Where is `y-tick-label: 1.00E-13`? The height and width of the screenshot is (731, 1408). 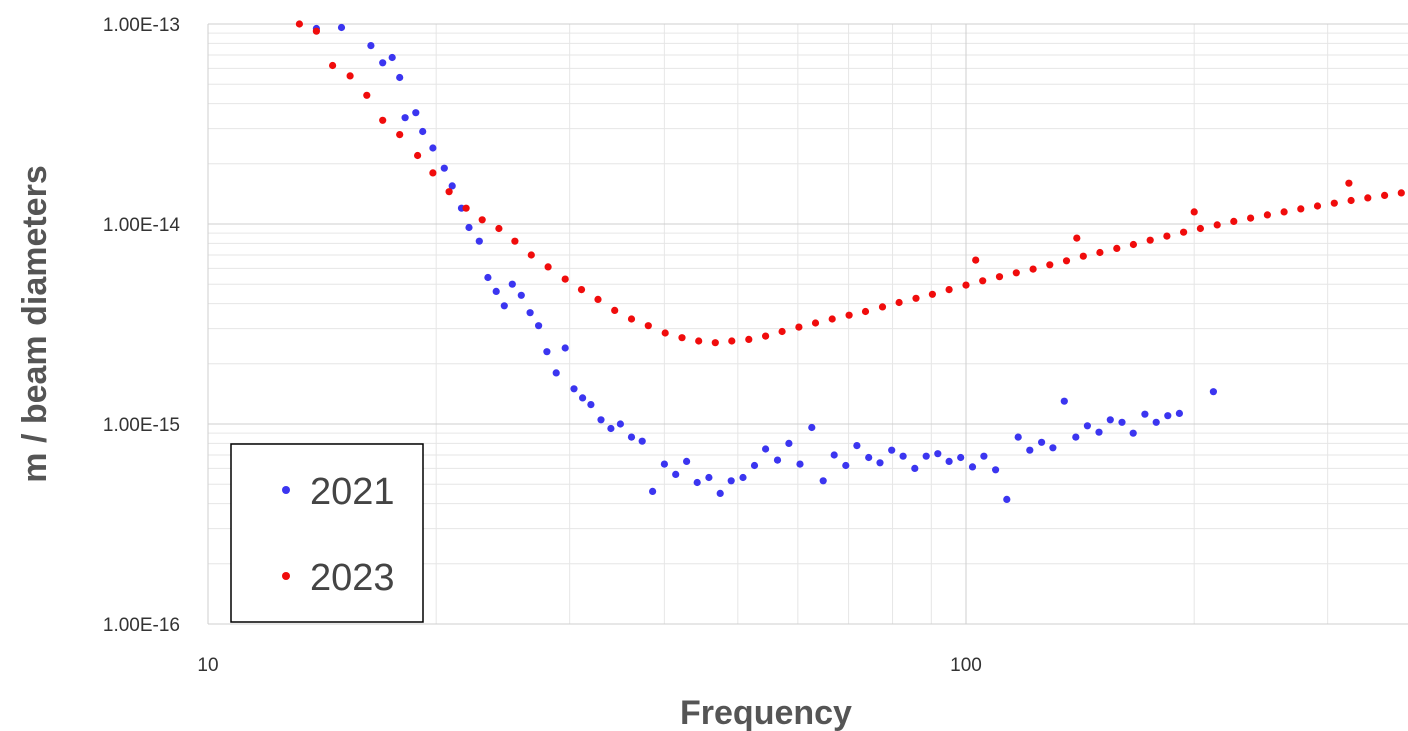
y-tick-label: 1.00E-13 is located at coordinates (141, 25).